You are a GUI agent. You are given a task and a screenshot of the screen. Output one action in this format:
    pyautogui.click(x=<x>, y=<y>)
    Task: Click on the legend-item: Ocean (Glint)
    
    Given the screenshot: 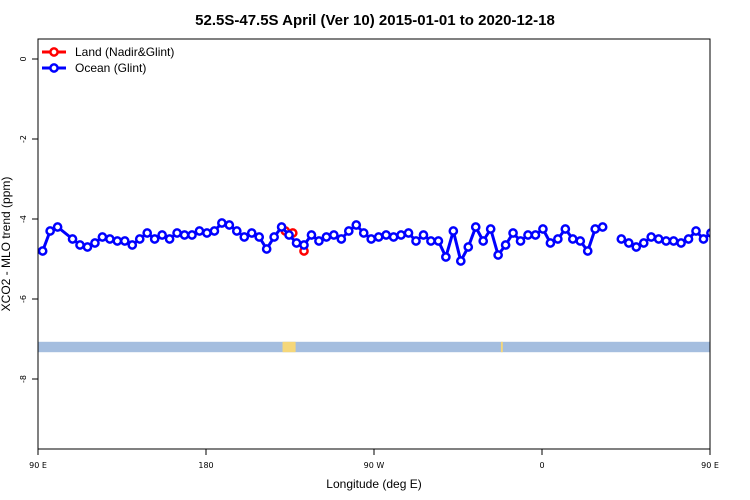 What is the action you would take?
    pyautogui.click(x=94, y=68)
    